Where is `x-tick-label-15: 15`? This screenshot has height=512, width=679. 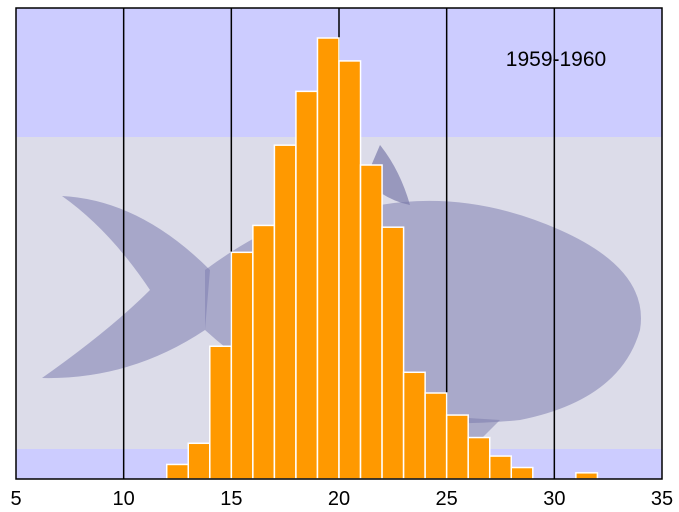 x-tick-label-15: 15 is located at coordinates (231, 499).